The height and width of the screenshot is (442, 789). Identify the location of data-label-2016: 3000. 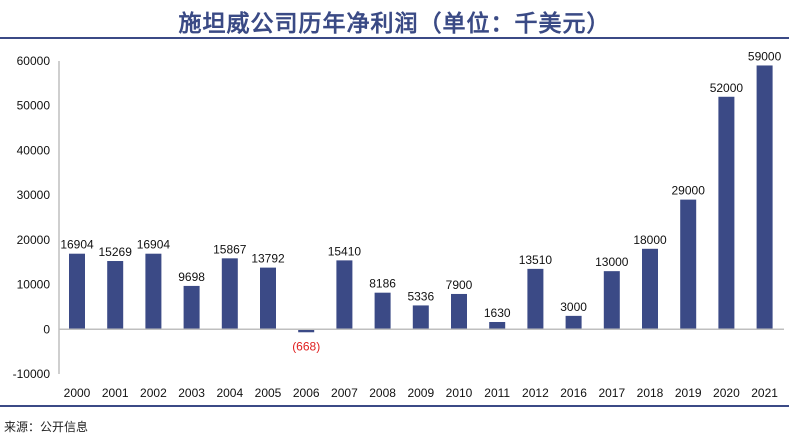
(573, 307).